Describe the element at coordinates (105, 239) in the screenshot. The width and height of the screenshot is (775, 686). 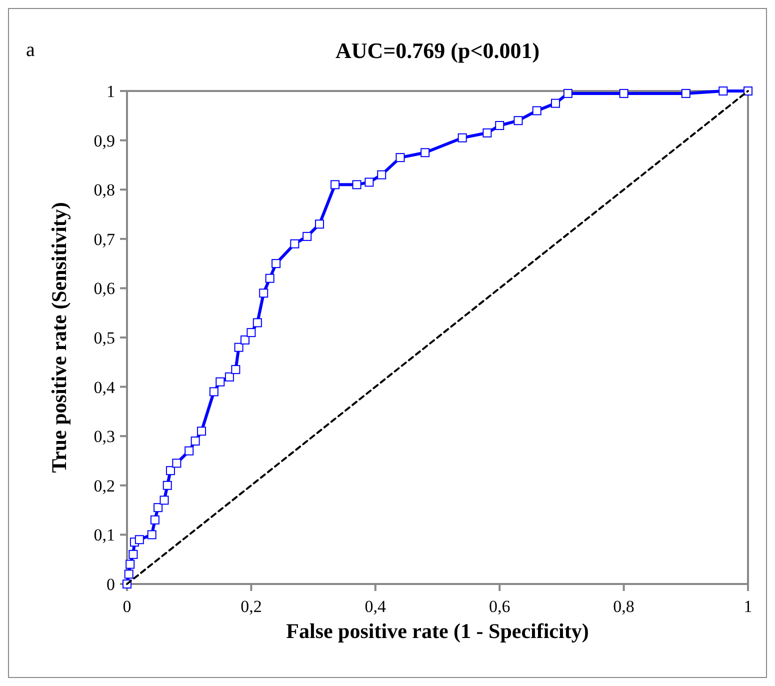
I see `y-tick-label: 0,7` at that location.